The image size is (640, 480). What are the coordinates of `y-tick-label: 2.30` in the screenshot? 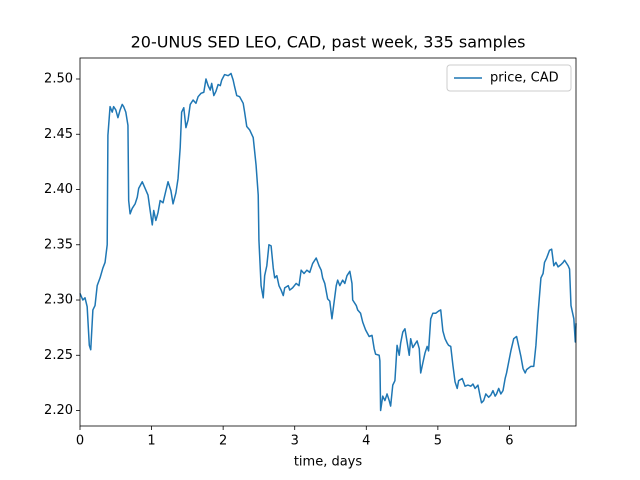 It's located at (58, 300).